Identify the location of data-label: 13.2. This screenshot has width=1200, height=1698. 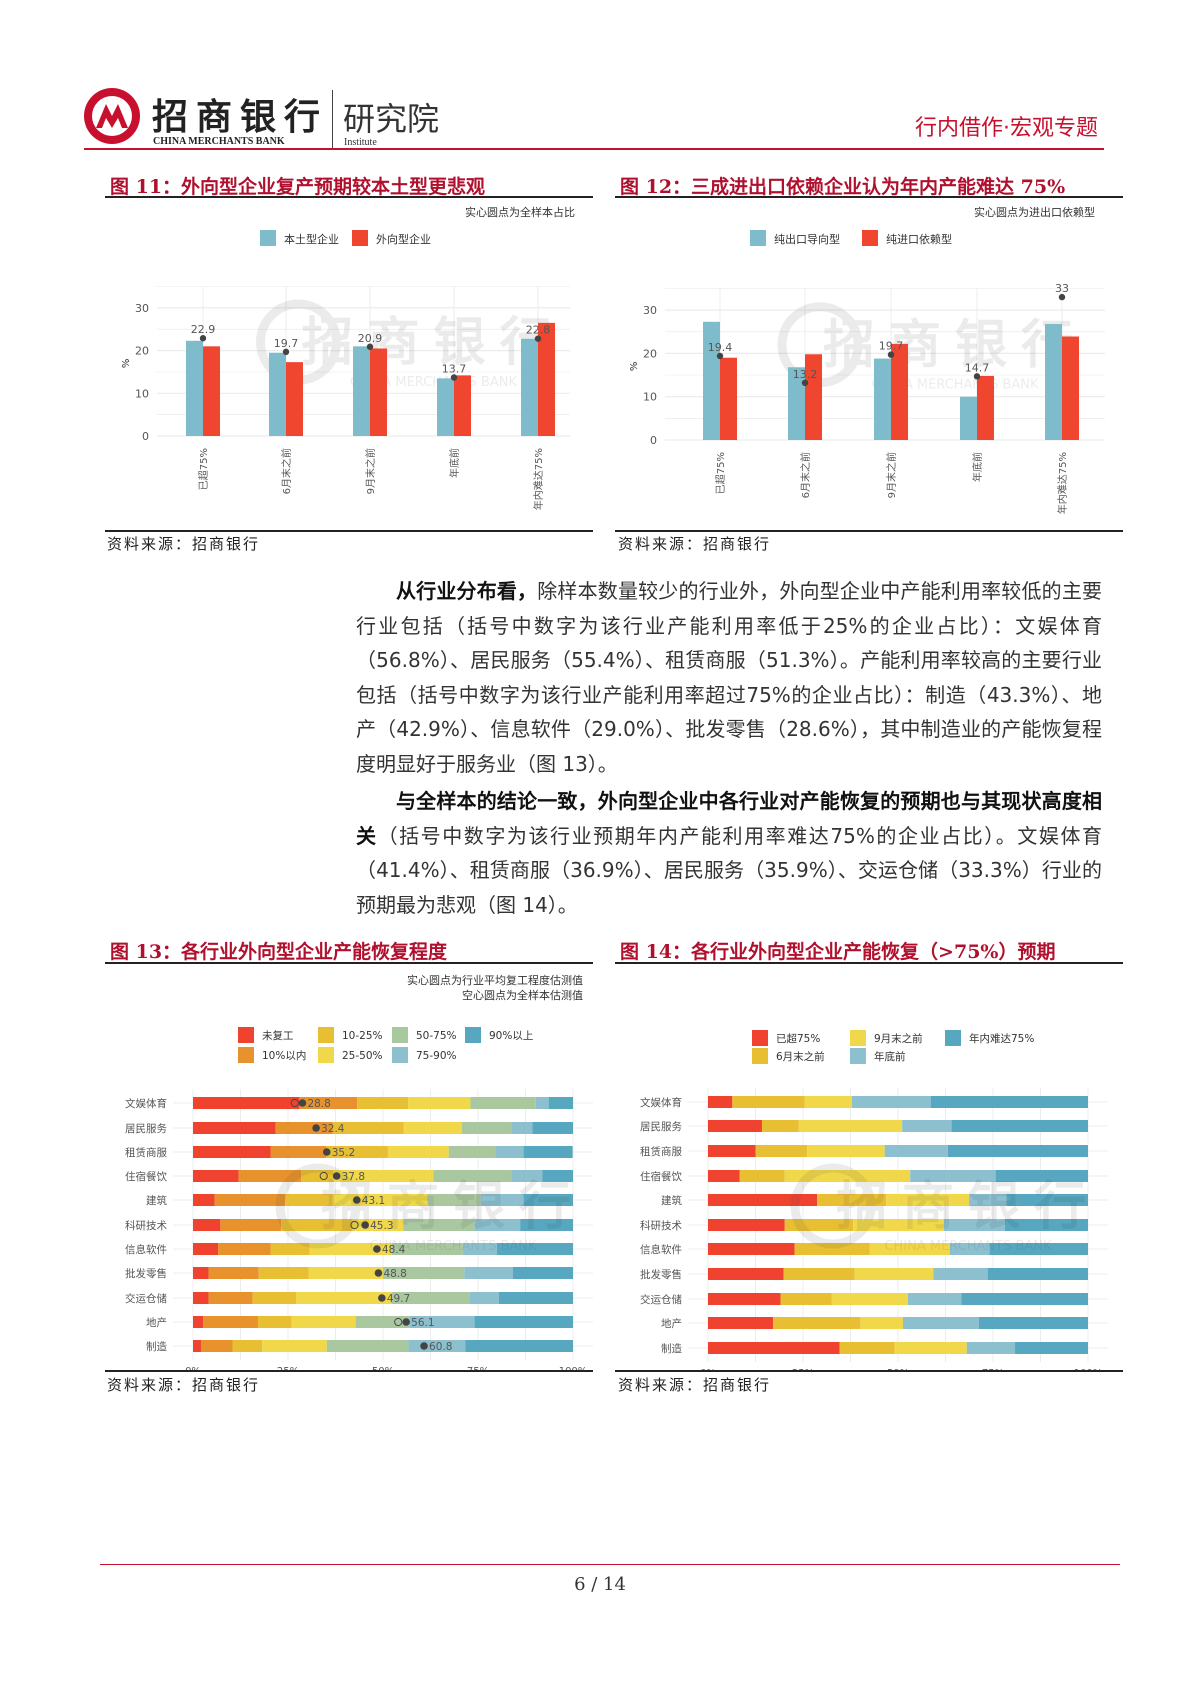
(805, 374).